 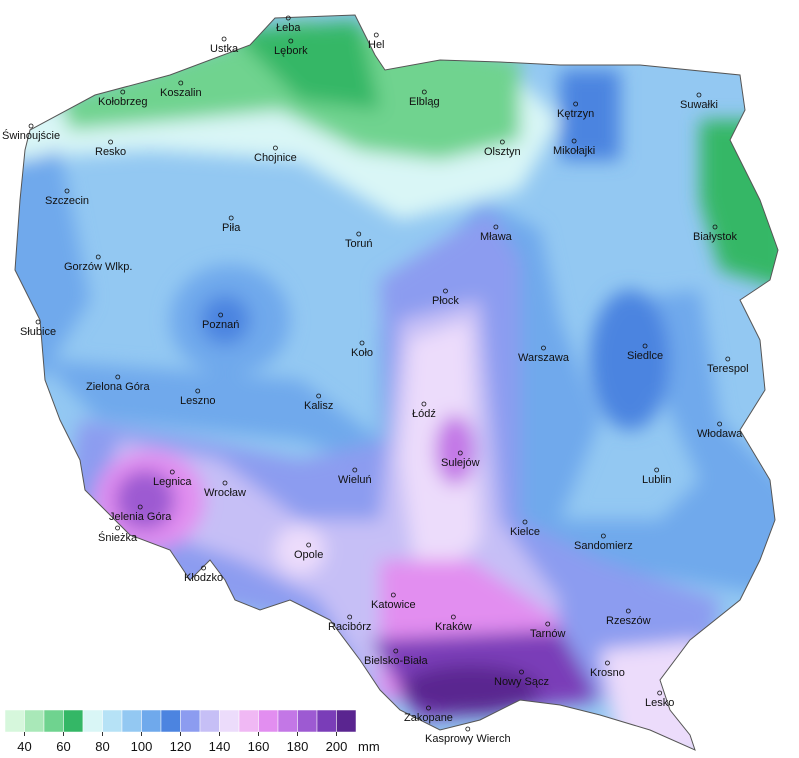 I want to click on city-label: Suwałki, so click(x=699, y=105).